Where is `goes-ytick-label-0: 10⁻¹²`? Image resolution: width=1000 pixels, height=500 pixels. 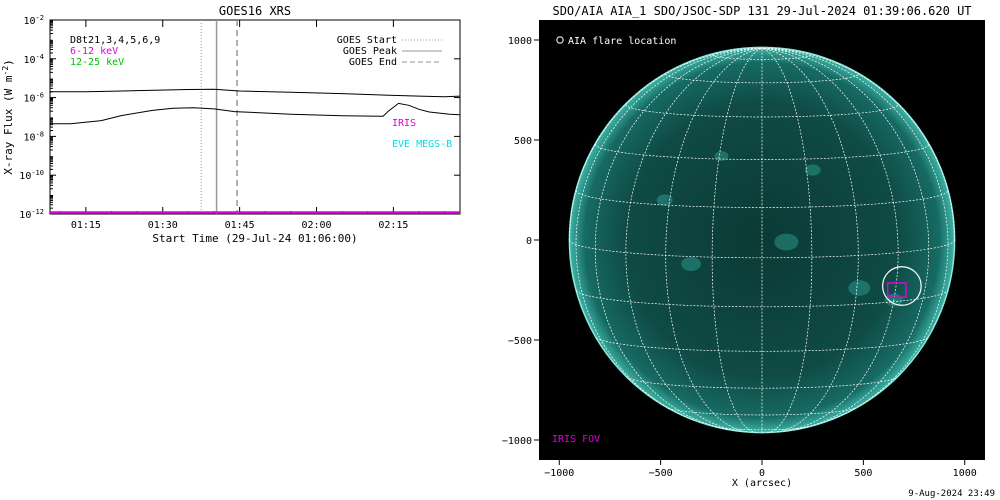
goes-ytick-label-0: 10⁻¹² is located at coordinates (31, 214).